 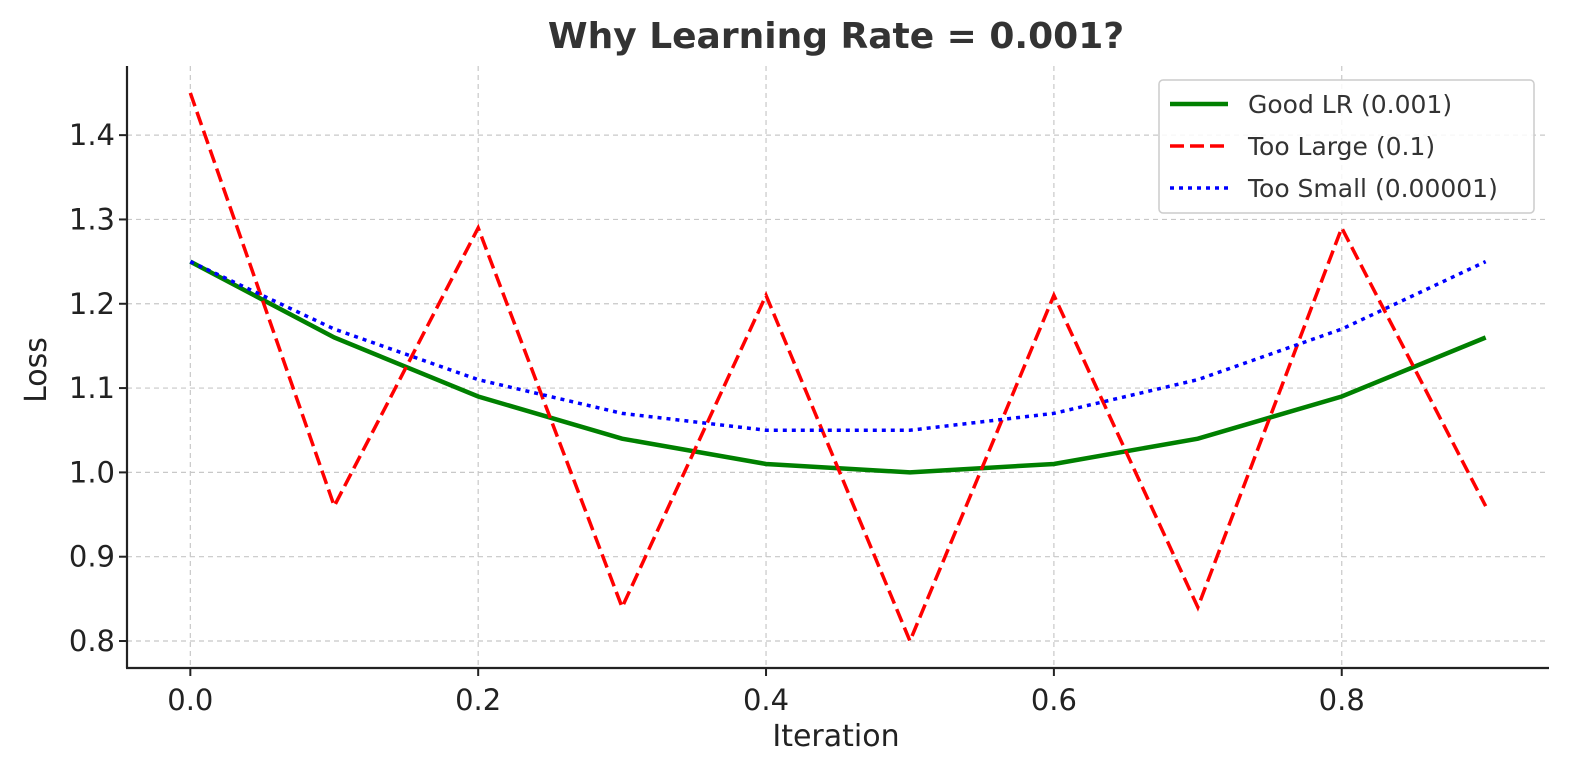 What do you see at coordinates (92, 388) in the screenshot?
I see `y-tick-label: 1.1` at bounding box center [92, 388].